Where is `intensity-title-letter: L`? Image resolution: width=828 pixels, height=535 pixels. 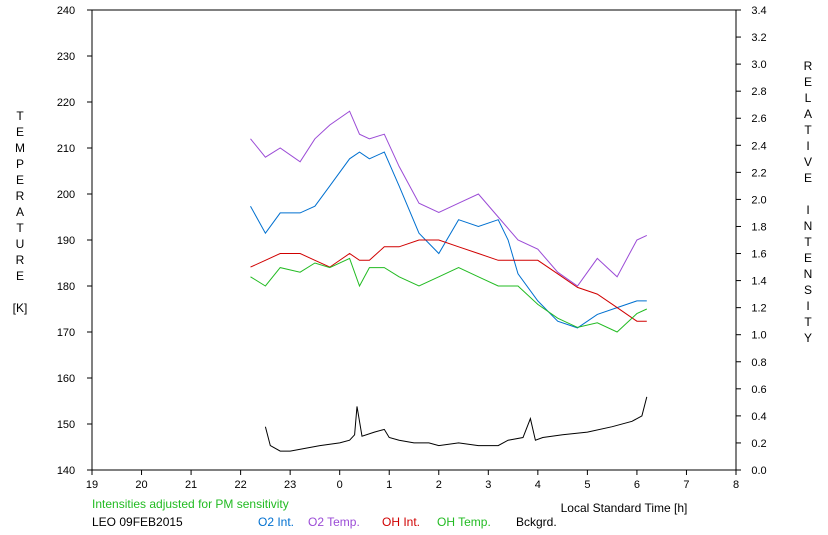
intensity-title-letter: L is located at coordinates (808, 98).